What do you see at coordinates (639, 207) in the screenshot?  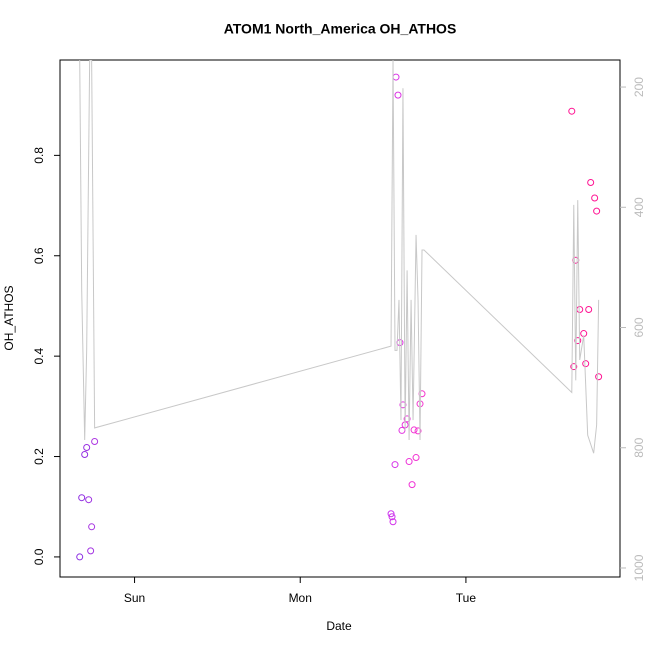 I see `y2-tick-label: 400` at bounding box center [639, 207].